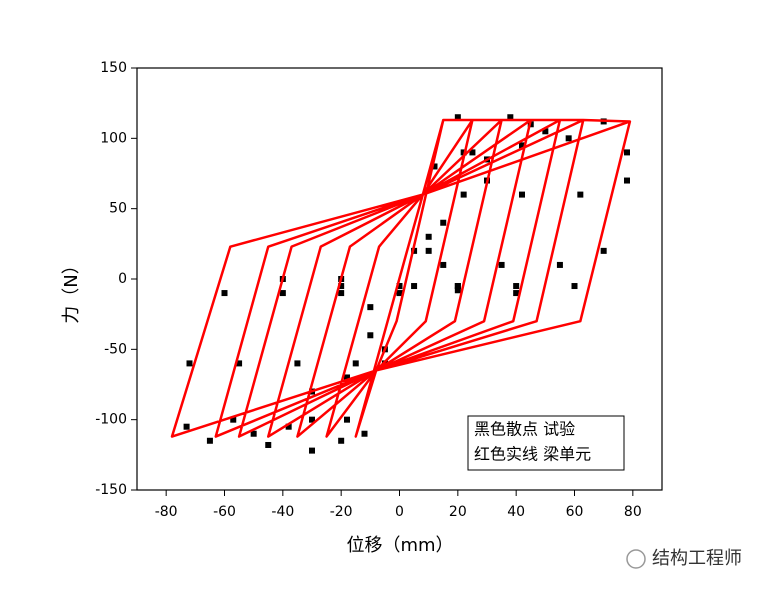 The image size is (772, 595). Describe the element at coordinates (115, 349) in the screenshot. I see `y-tick-label: -50` at that location.